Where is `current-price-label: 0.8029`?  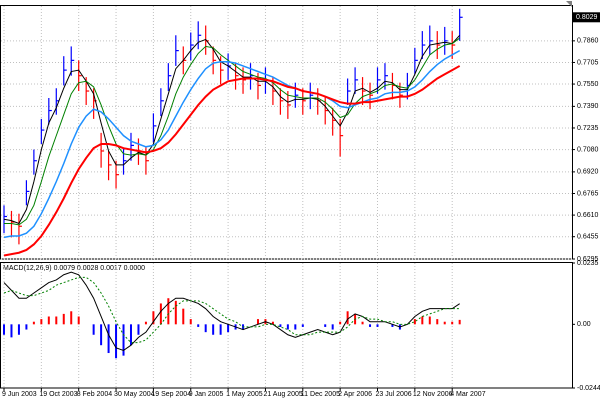
current-price-label: 0.8029 is located at coordinates (587, 17).